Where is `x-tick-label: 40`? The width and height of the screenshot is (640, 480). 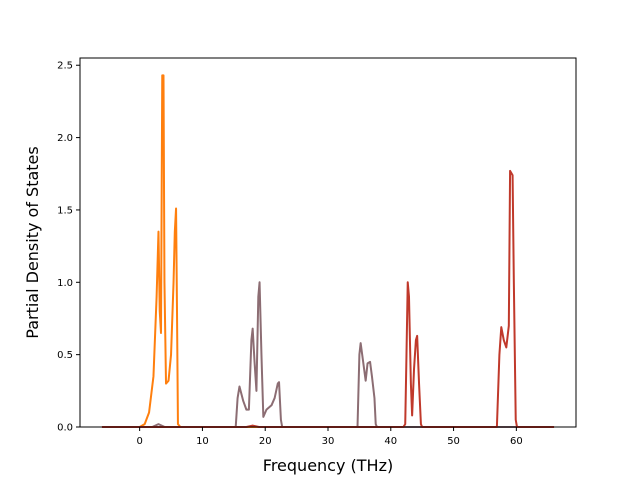 x-tick-label: 40 is located at coordinates (390, 441).